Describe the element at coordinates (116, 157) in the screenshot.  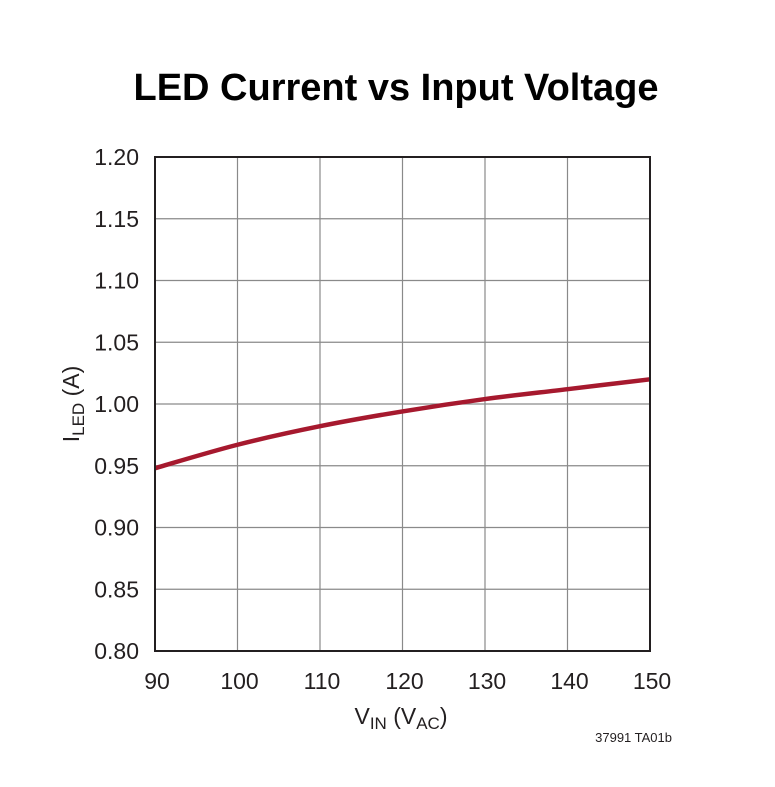
I see `y-tick-label: 1.20` at that location.